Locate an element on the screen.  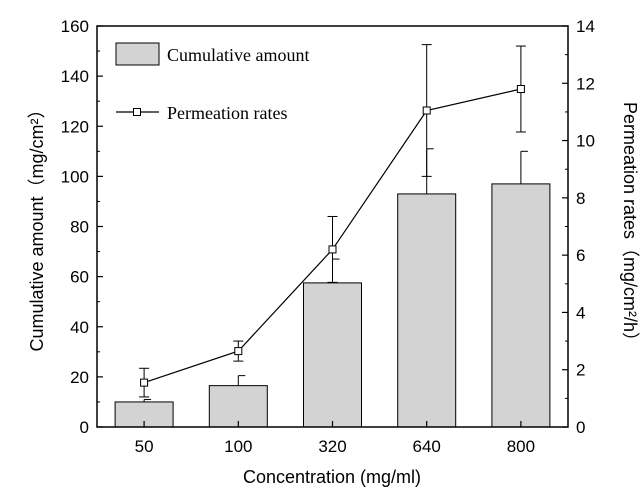
y-left-tick-label-60: 60 is located at coordinates (79, 277).